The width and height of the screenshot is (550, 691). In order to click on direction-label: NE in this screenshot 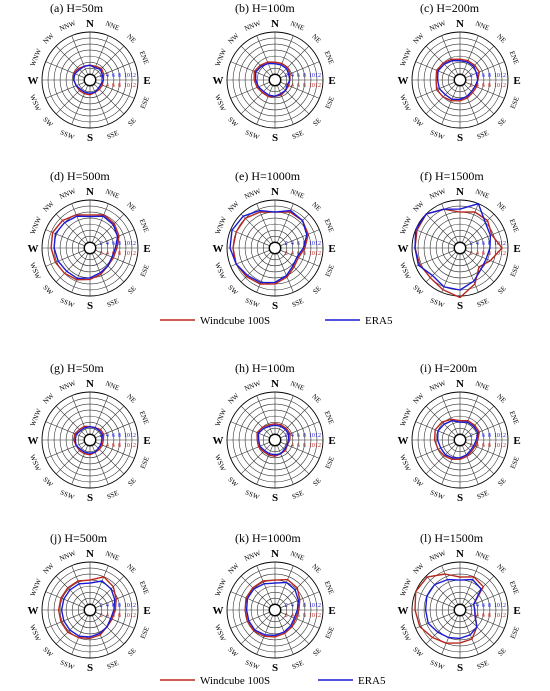, I will do `click(131, 207)`.